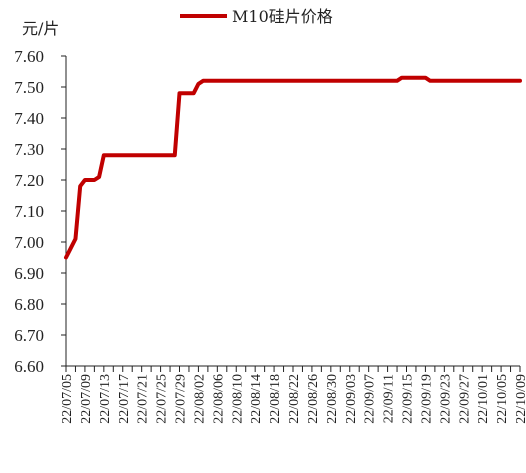 This screenshot has width=526, height=473. I want to click on x-tick-label: 22/09/23, so click(445, 399).